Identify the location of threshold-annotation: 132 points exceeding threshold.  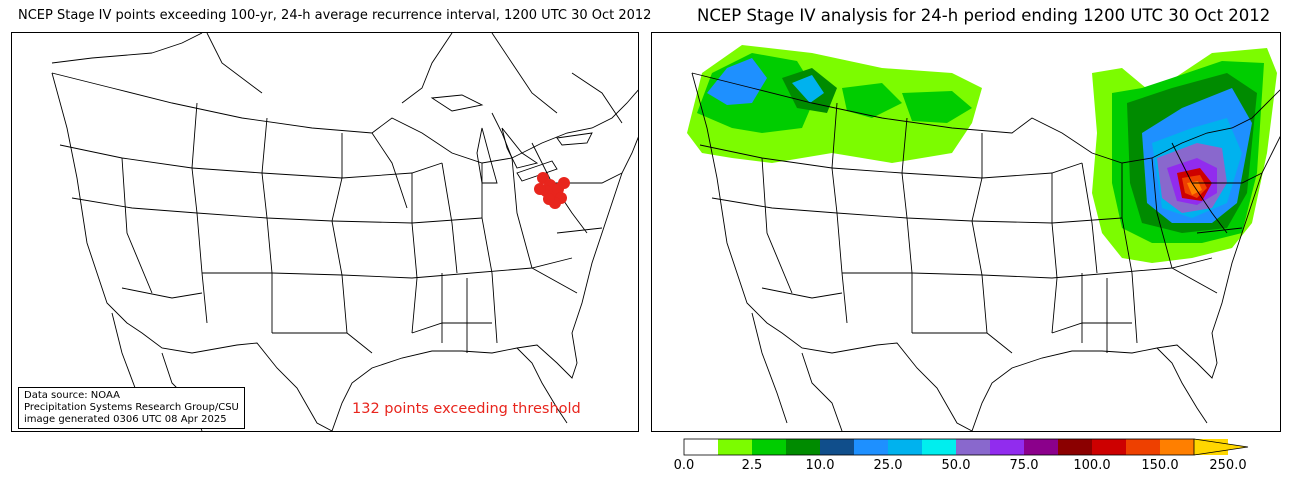
(466, 409).